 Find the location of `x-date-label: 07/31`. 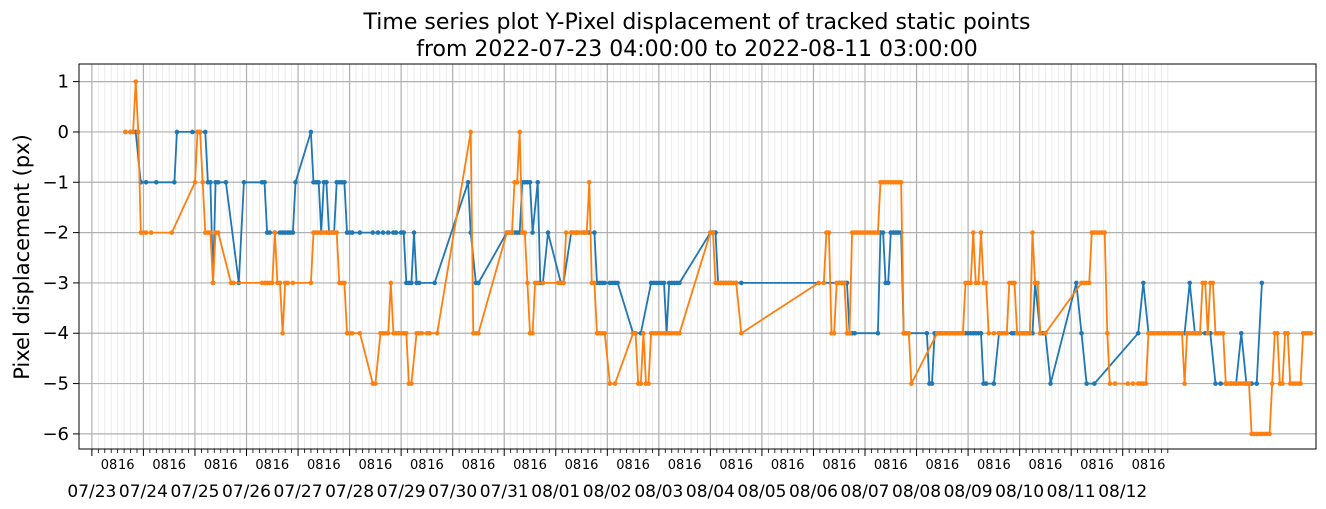

x-date-label: 07/31 is located at coordinates (504, 492).